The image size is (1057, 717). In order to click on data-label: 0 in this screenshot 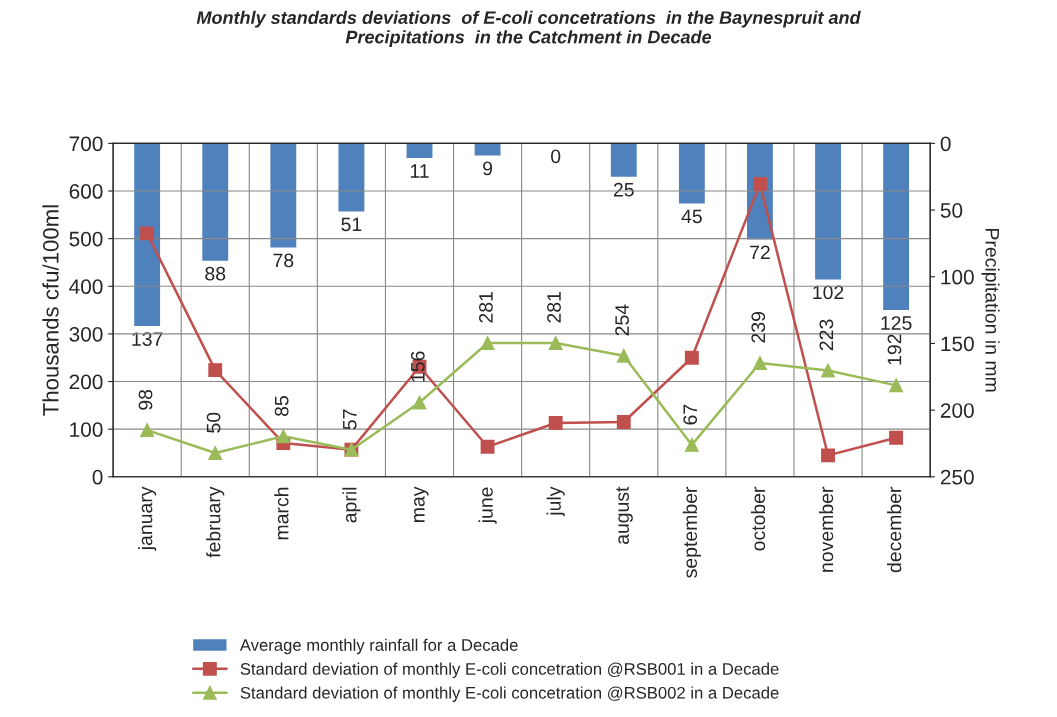, I will do `click(556, 156)`.